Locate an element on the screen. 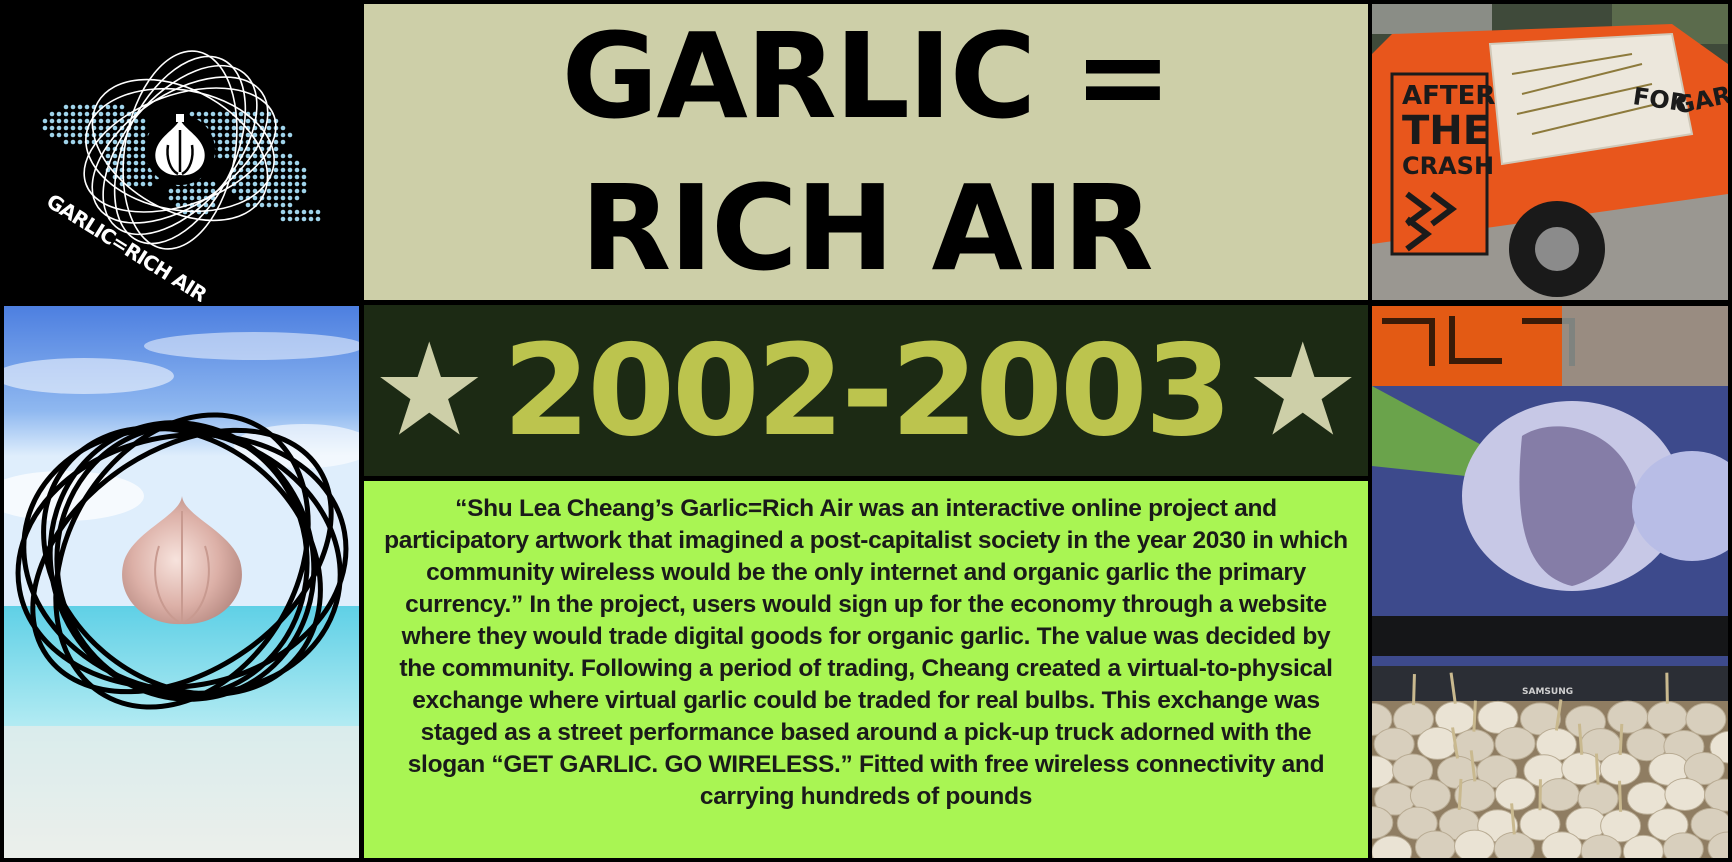 The width and height of the screenshot is (1732, 862). garlic-display-photo: SAMSUNG is located at coordinates (1550, 582).